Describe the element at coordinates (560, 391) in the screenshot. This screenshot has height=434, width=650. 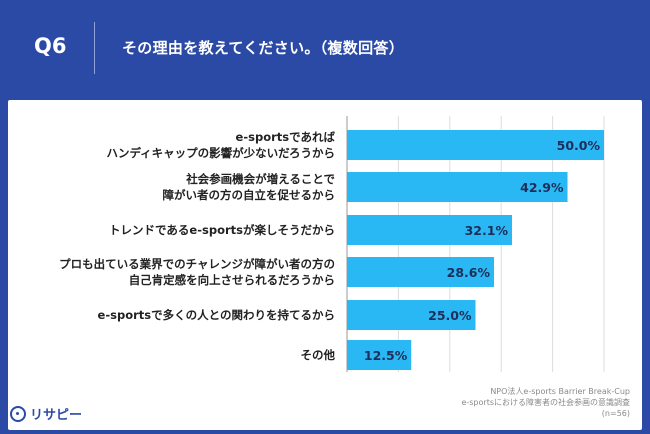
I see `source-note: NPO法人e-sports Barrier Break-Cup` at that location.